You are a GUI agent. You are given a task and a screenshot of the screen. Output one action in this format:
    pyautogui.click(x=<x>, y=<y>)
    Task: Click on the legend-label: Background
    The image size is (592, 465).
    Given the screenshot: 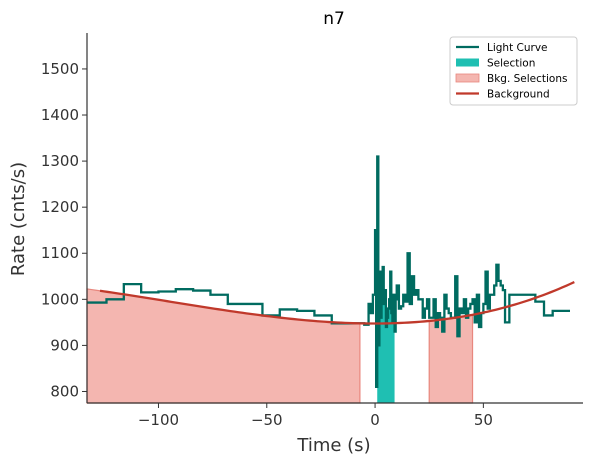 What is the action you would take?
    pyautogui.click(x=518, y=95)
    